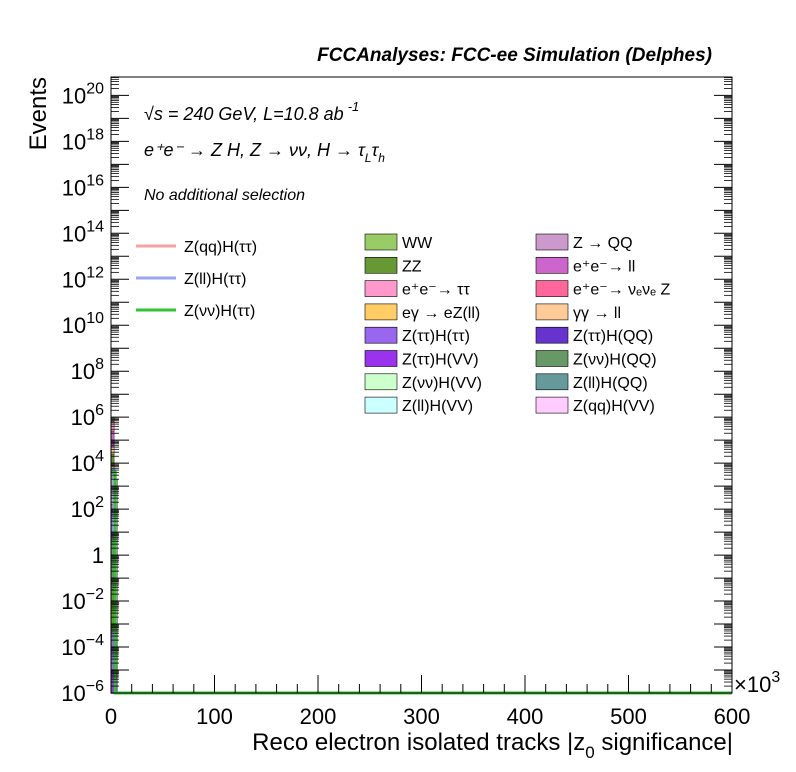 This screenshot has width=796, height=772. Describe the element at coordinates (98, 555) in the screenshot. I see `y-tick-label: 1` at that location.